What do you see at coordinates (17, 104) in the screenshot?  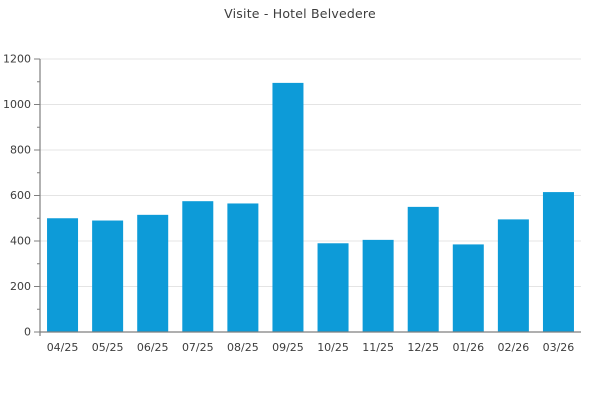 I see `y-tick-label: 1000` at bounding box center [17, 104].